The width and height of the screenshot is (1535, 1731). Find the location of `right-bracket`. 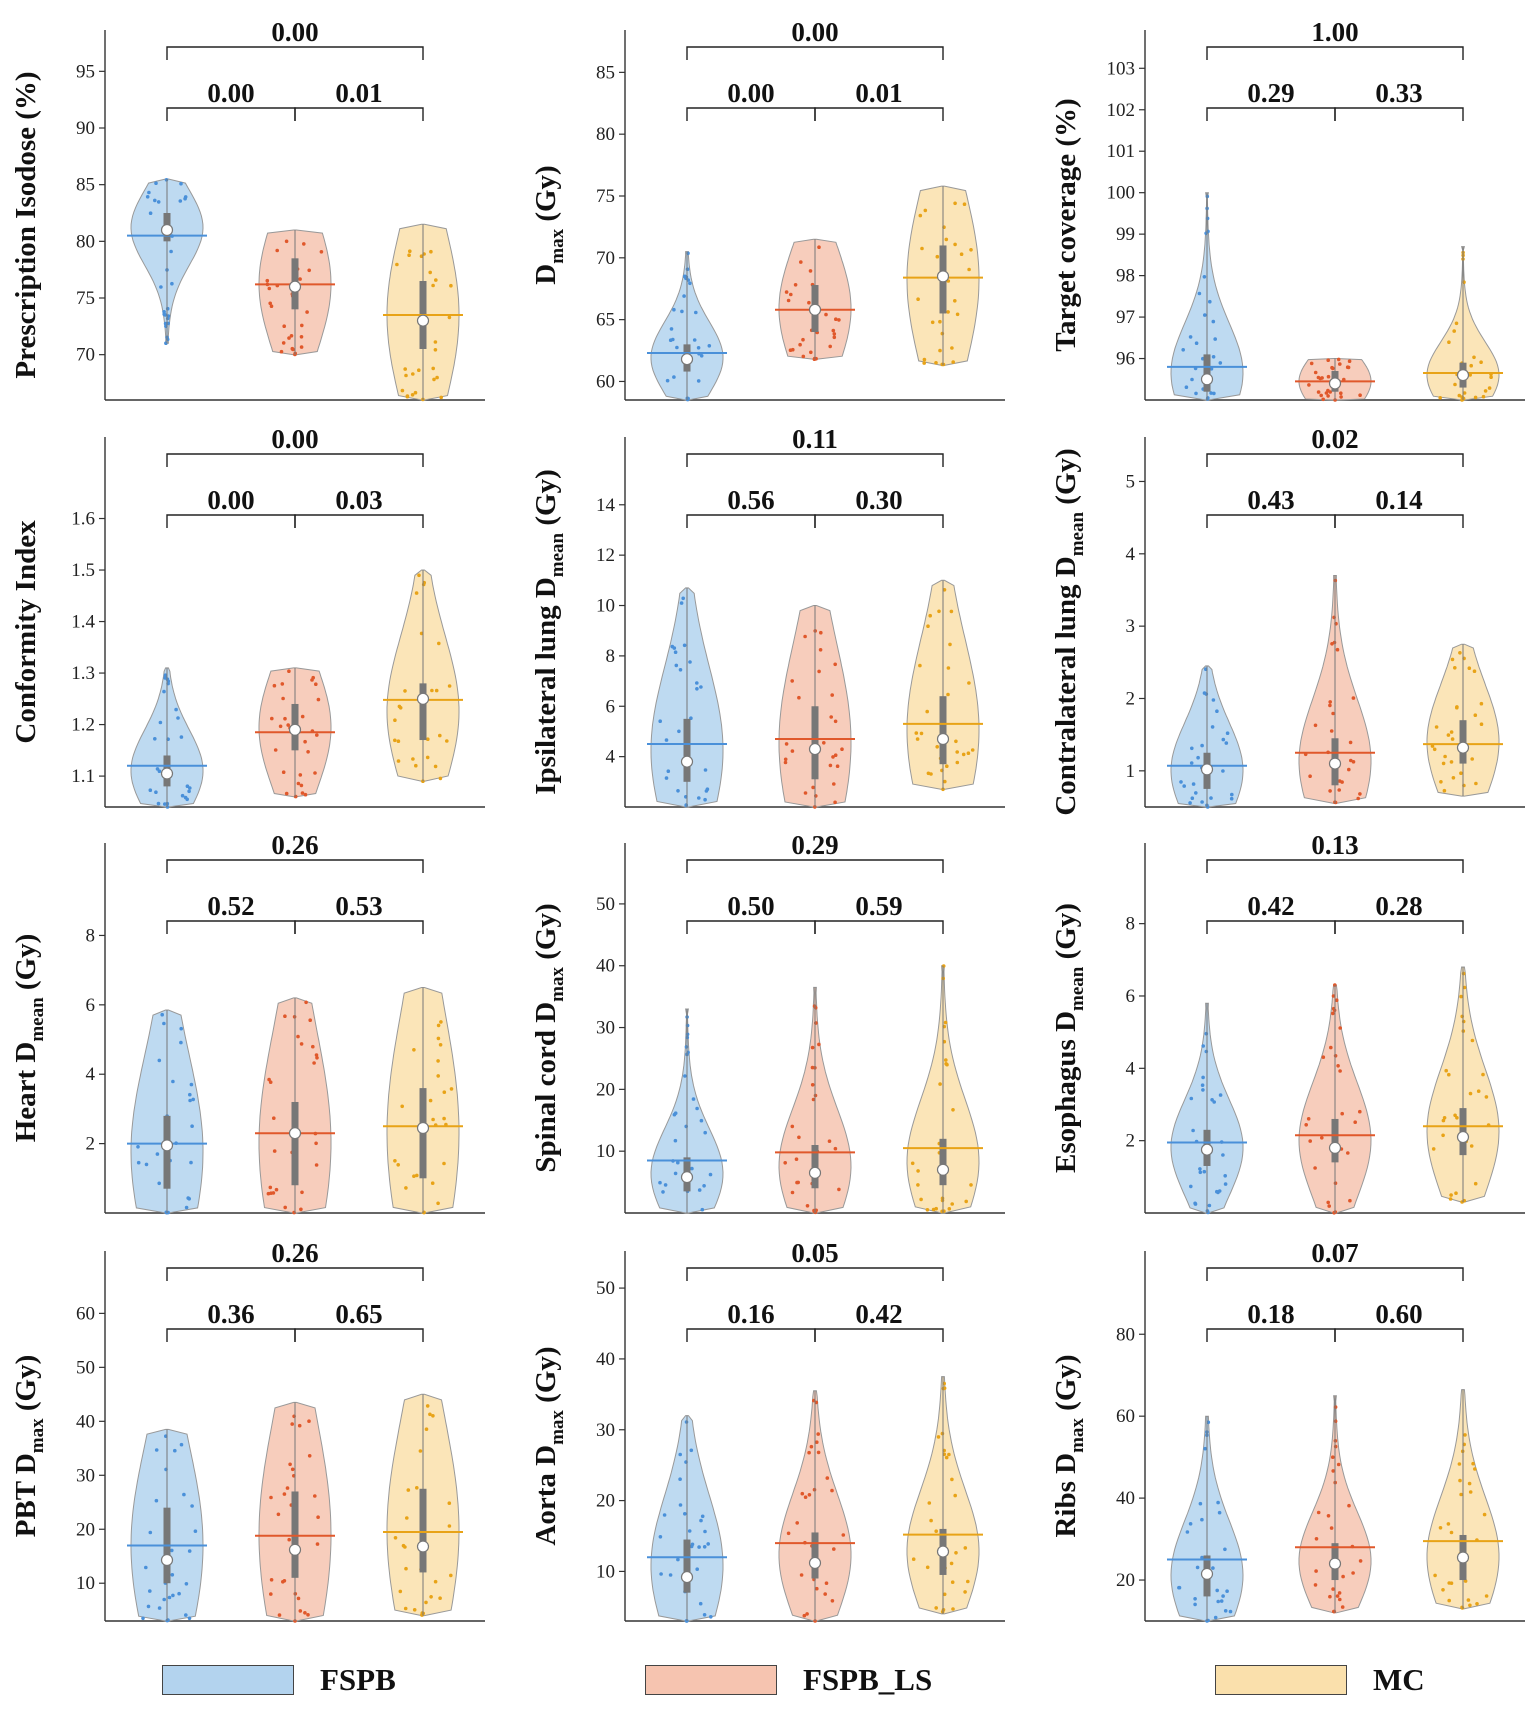

right-bracket is located at coordinates (1399, 927).